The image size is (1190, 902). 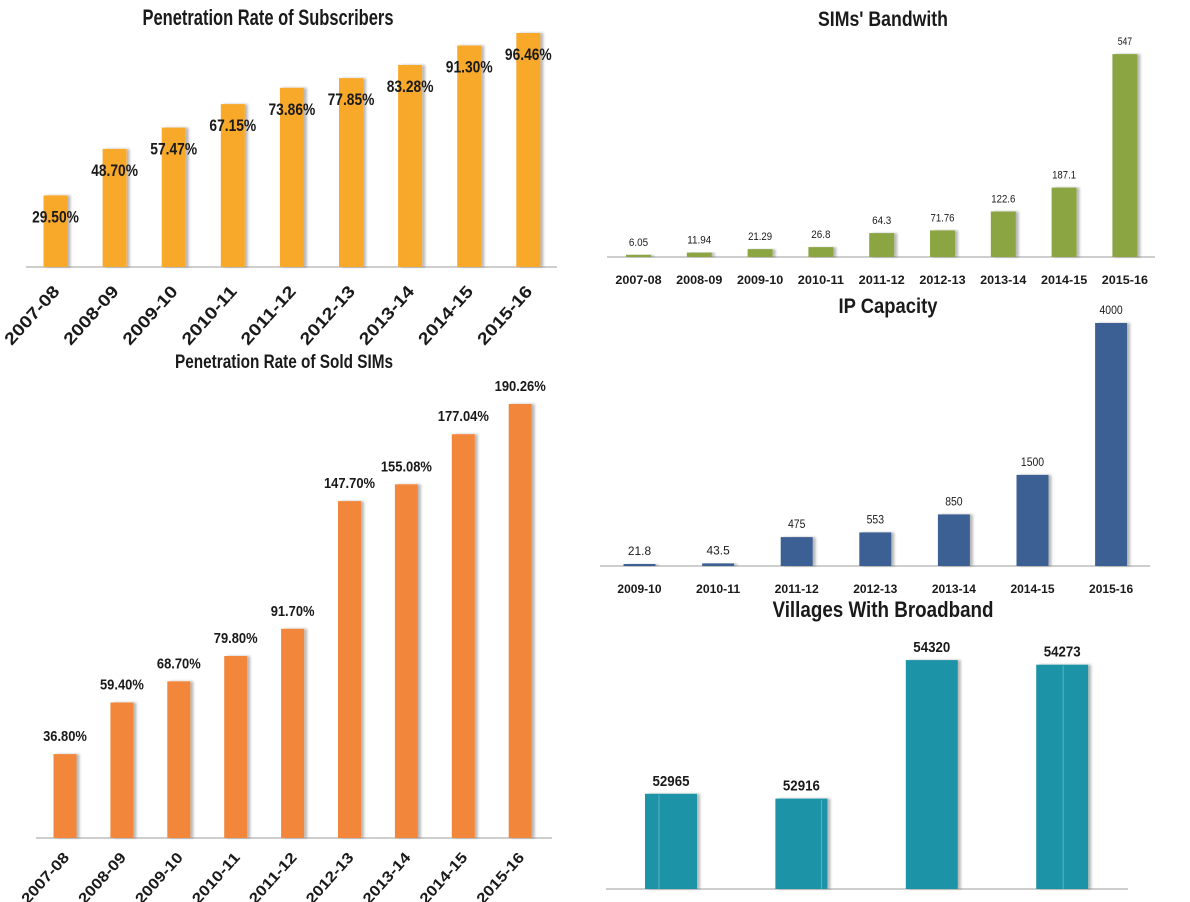 I want to click on bandwidth-x-tick-label: 2011-12, so click(x=882, y=280).